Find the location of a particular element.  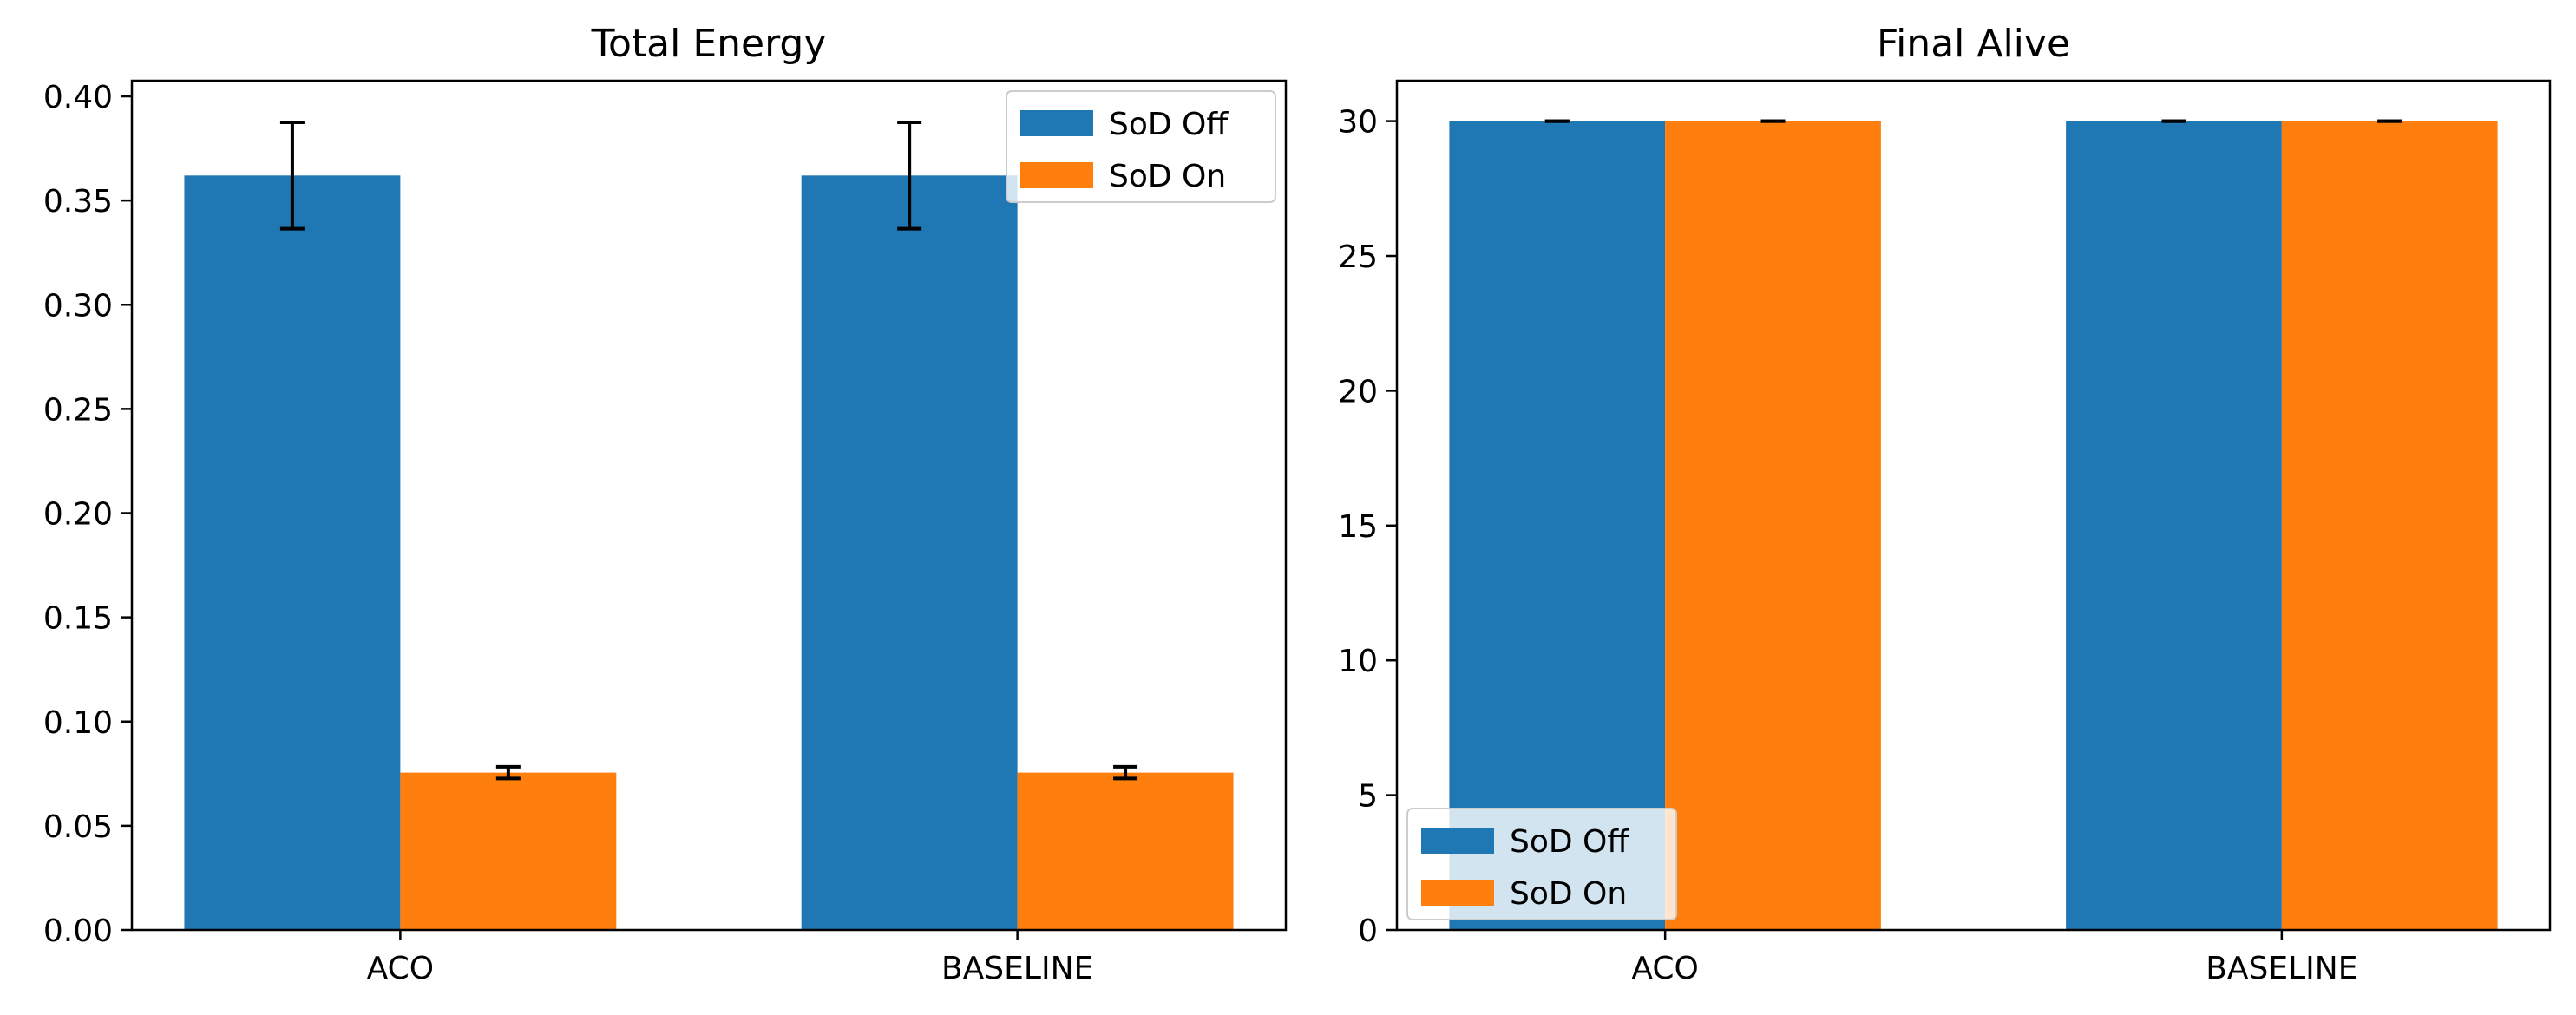

y-tick-label: 25 is located at coordinates (1358, 257).